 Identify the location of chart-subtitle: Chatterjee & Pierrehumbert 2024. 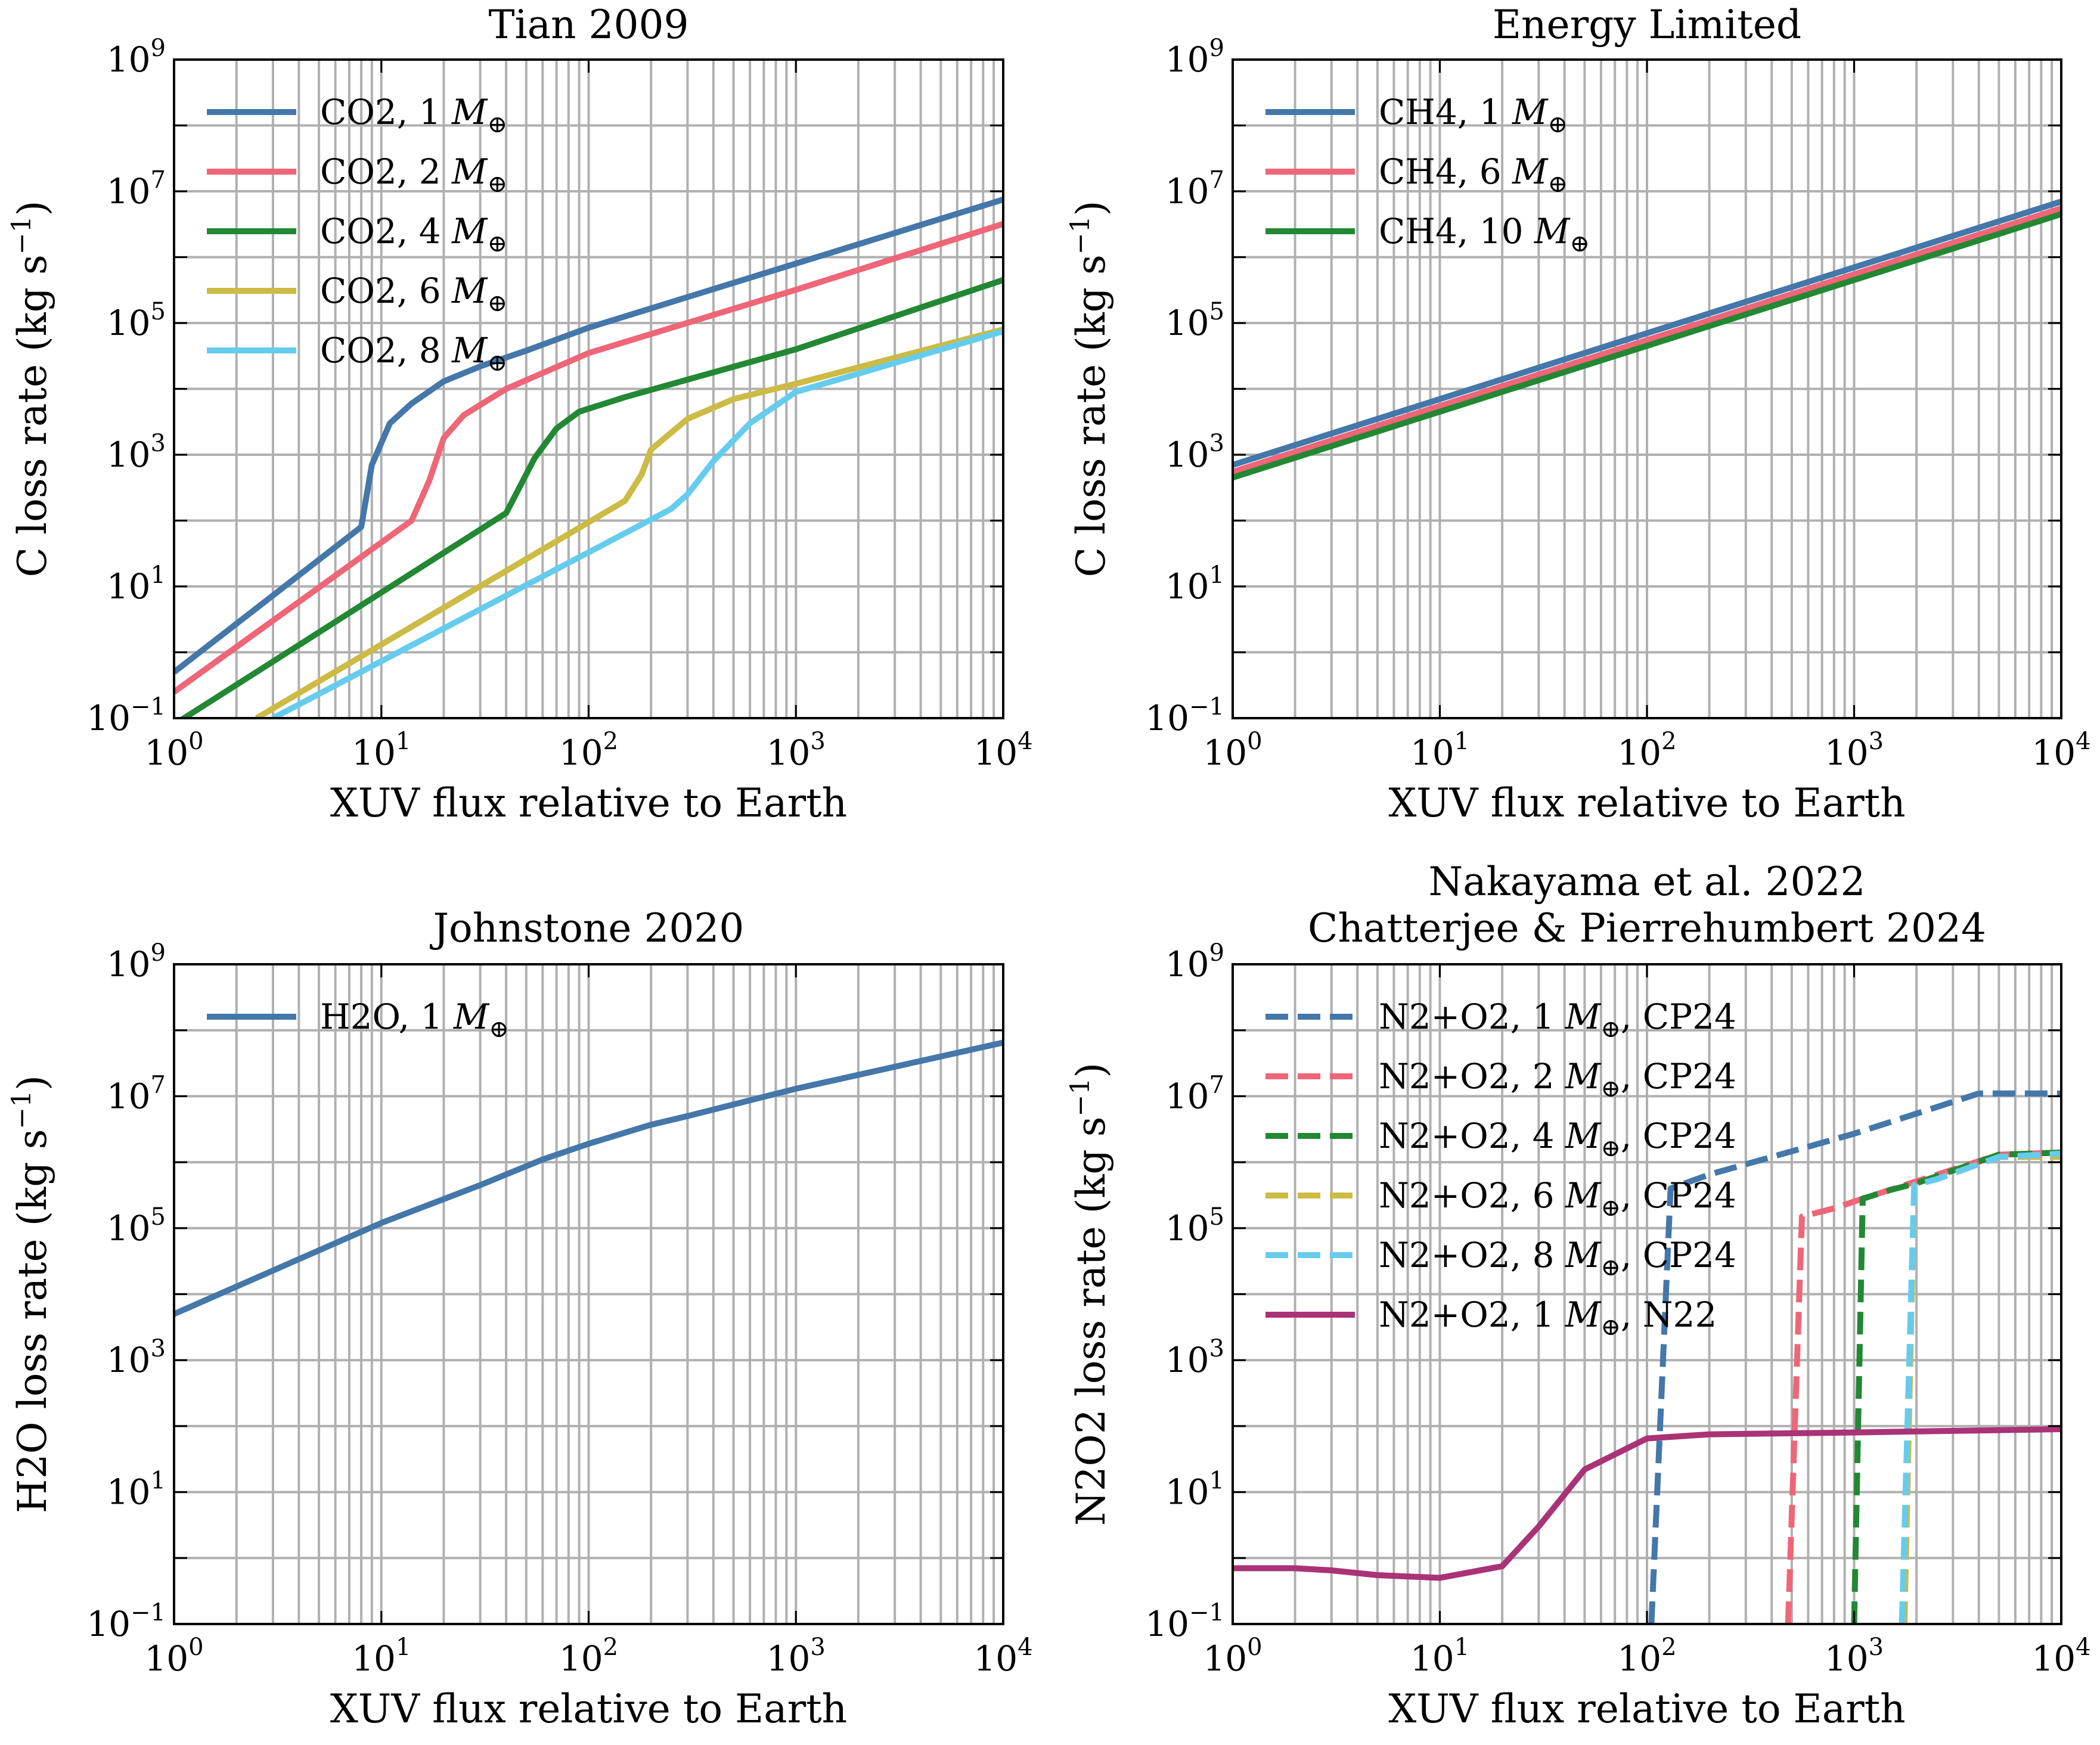
(1647, 928).